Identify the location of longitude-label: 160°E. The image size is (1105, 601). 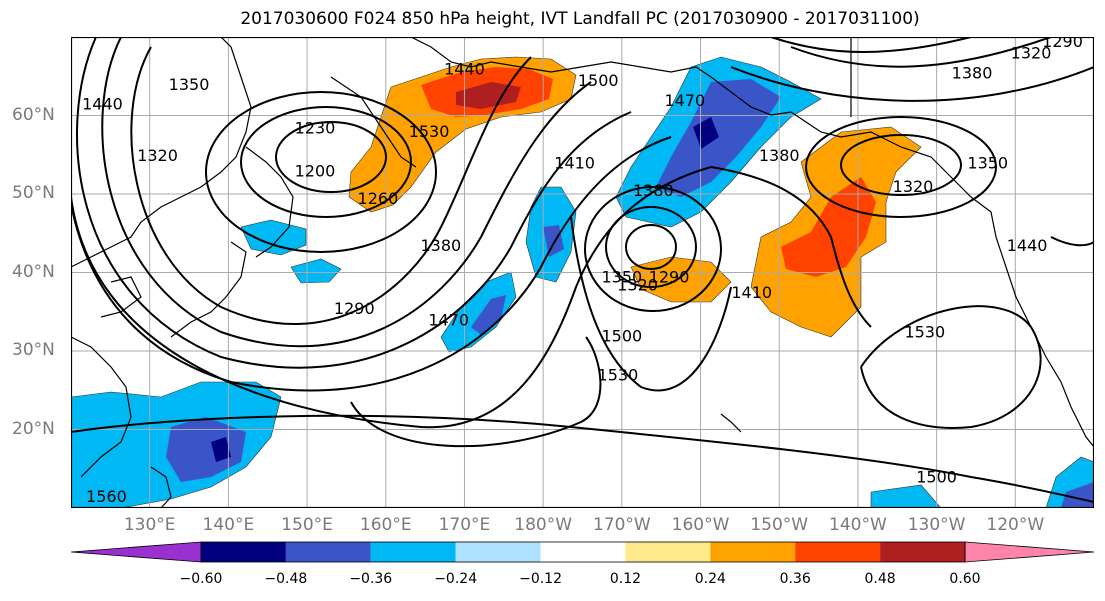
(385, 525).